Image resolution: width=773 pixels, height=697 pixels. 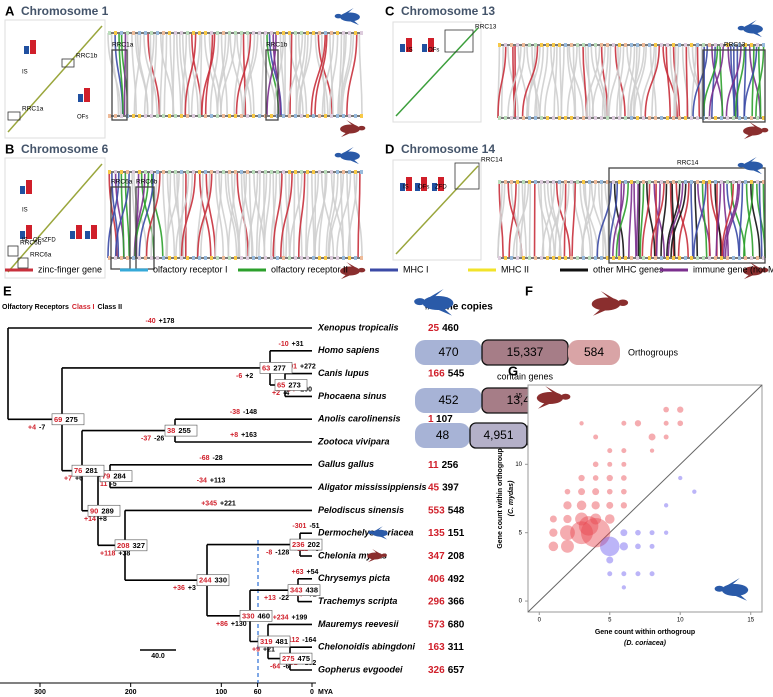 I want to click on turtle-head, so click(x=741, y=165).